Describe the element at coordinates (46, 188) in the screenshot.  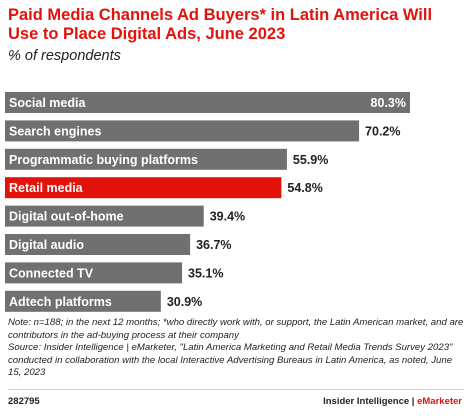
I see `category-label-retail-media: Retail media` at that location.